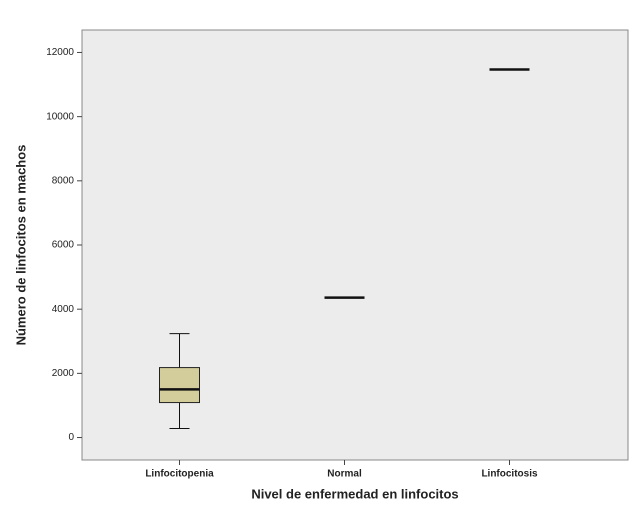 This screenshot has height=517, width=644. Describe the element at coordinates (63, 373) in the screenshot. I see `y-tick-label: 2000` at that location.